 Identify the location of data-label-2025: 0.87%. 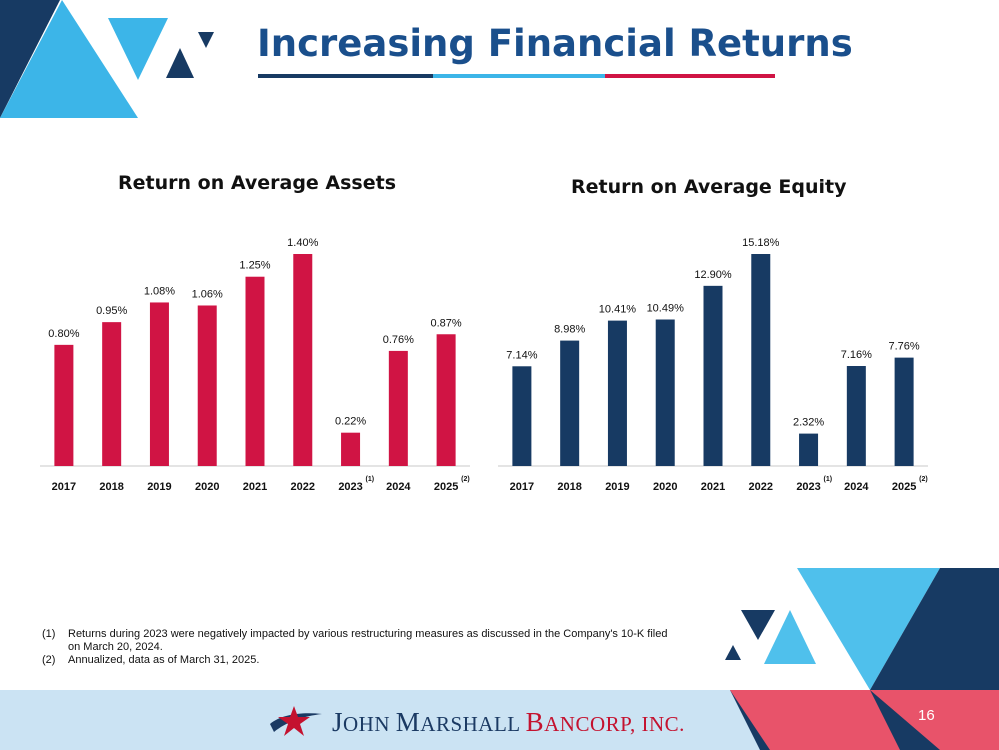
(446, 323).